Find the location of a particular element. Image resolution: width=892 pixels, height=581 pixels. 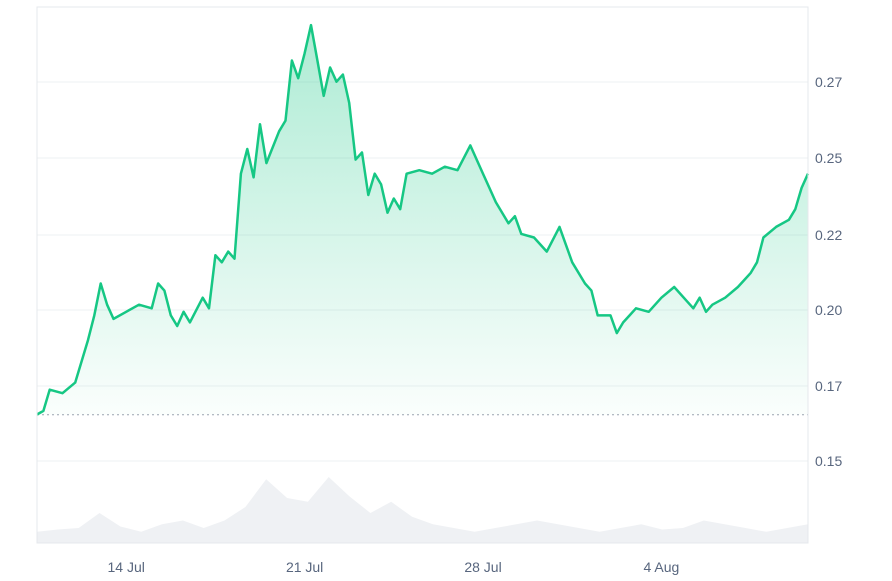

x-tick-label: 14 Jul is located at coordinates (126, 567).